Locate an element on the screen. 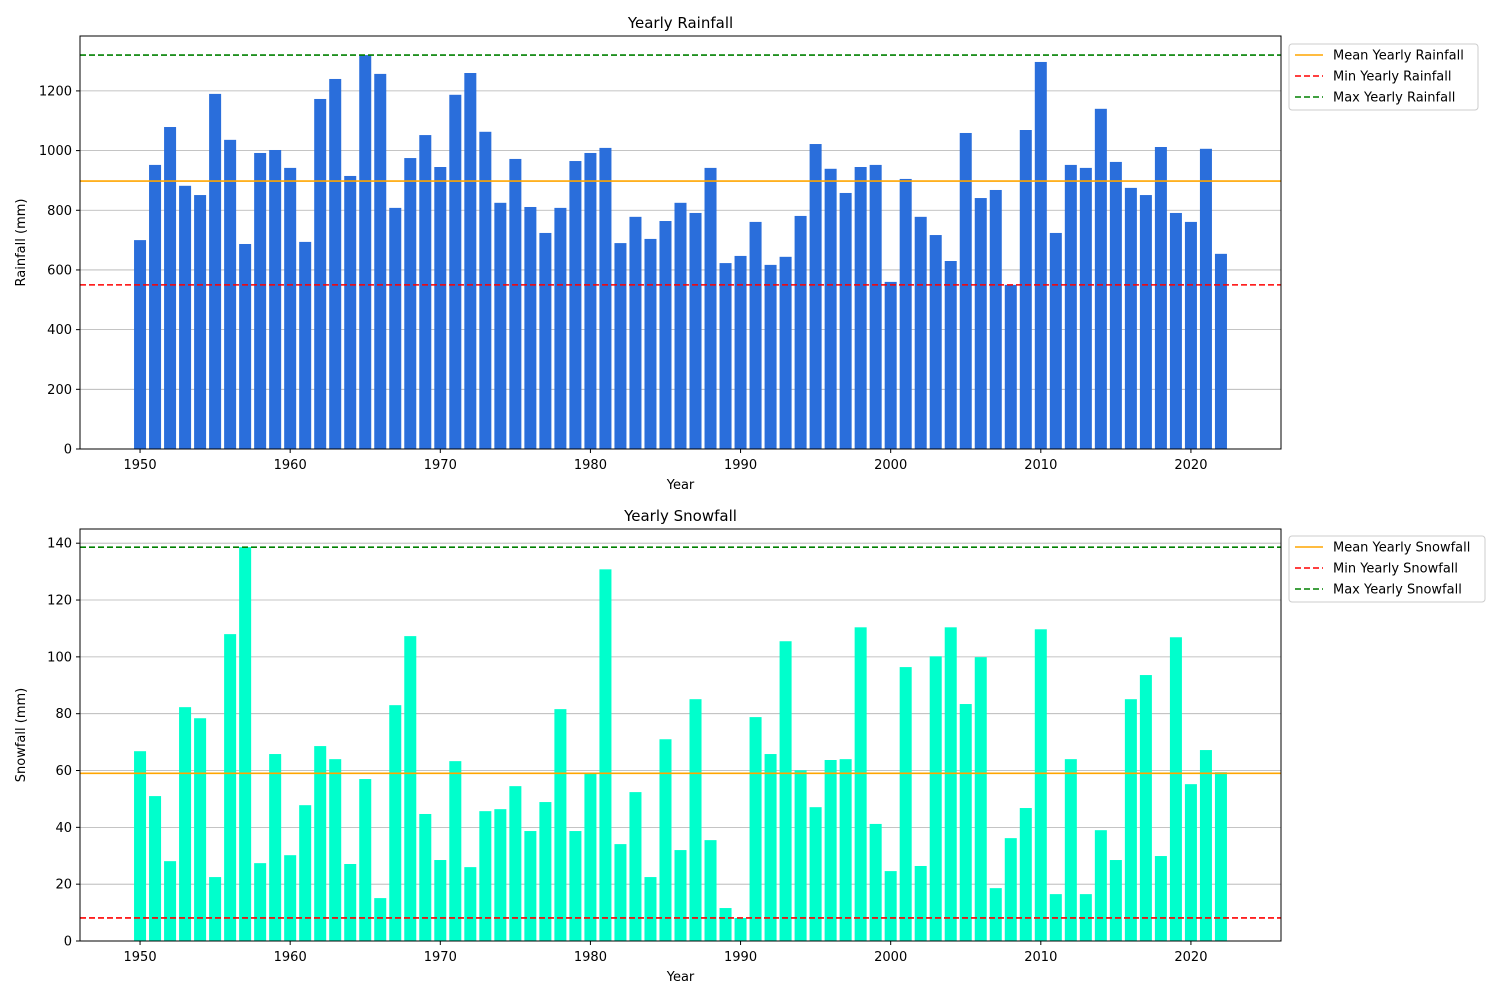 The image size is (1500, 1004). bar-1999 is located at coordinates (875, 882).